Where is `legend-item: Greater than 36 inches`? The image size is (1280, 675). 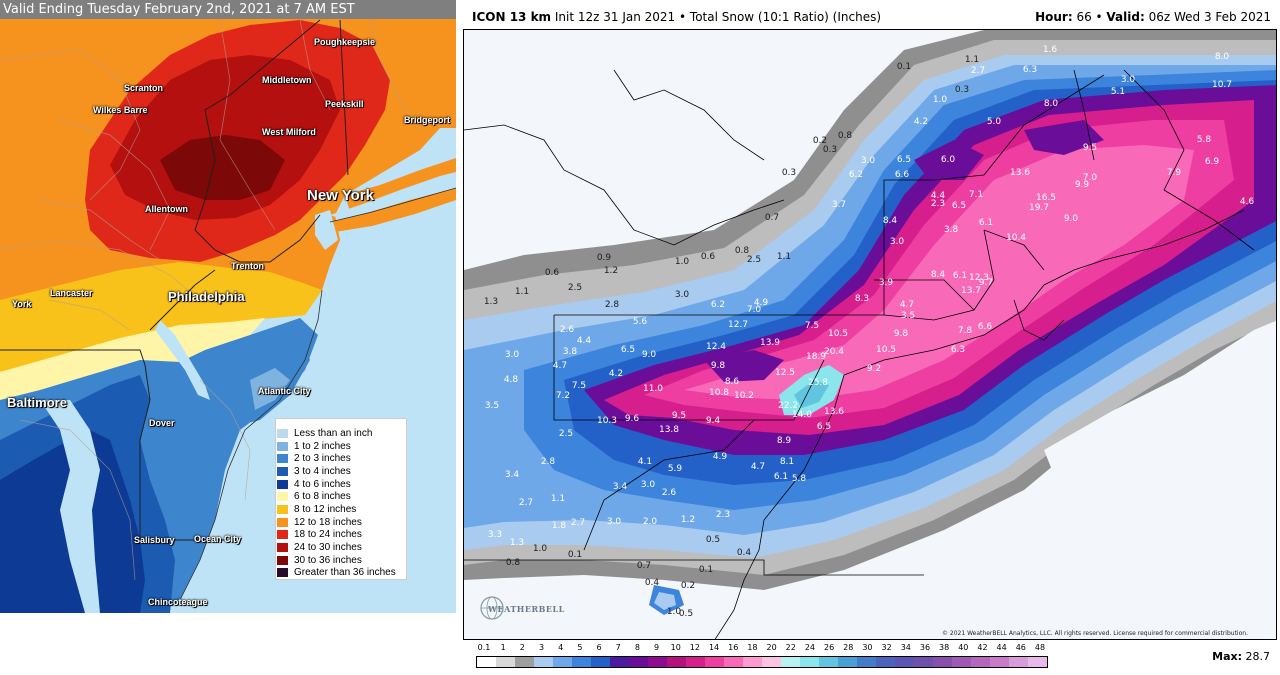
legend-item: Greater than 36 inches is located at coordinates (341, 573).